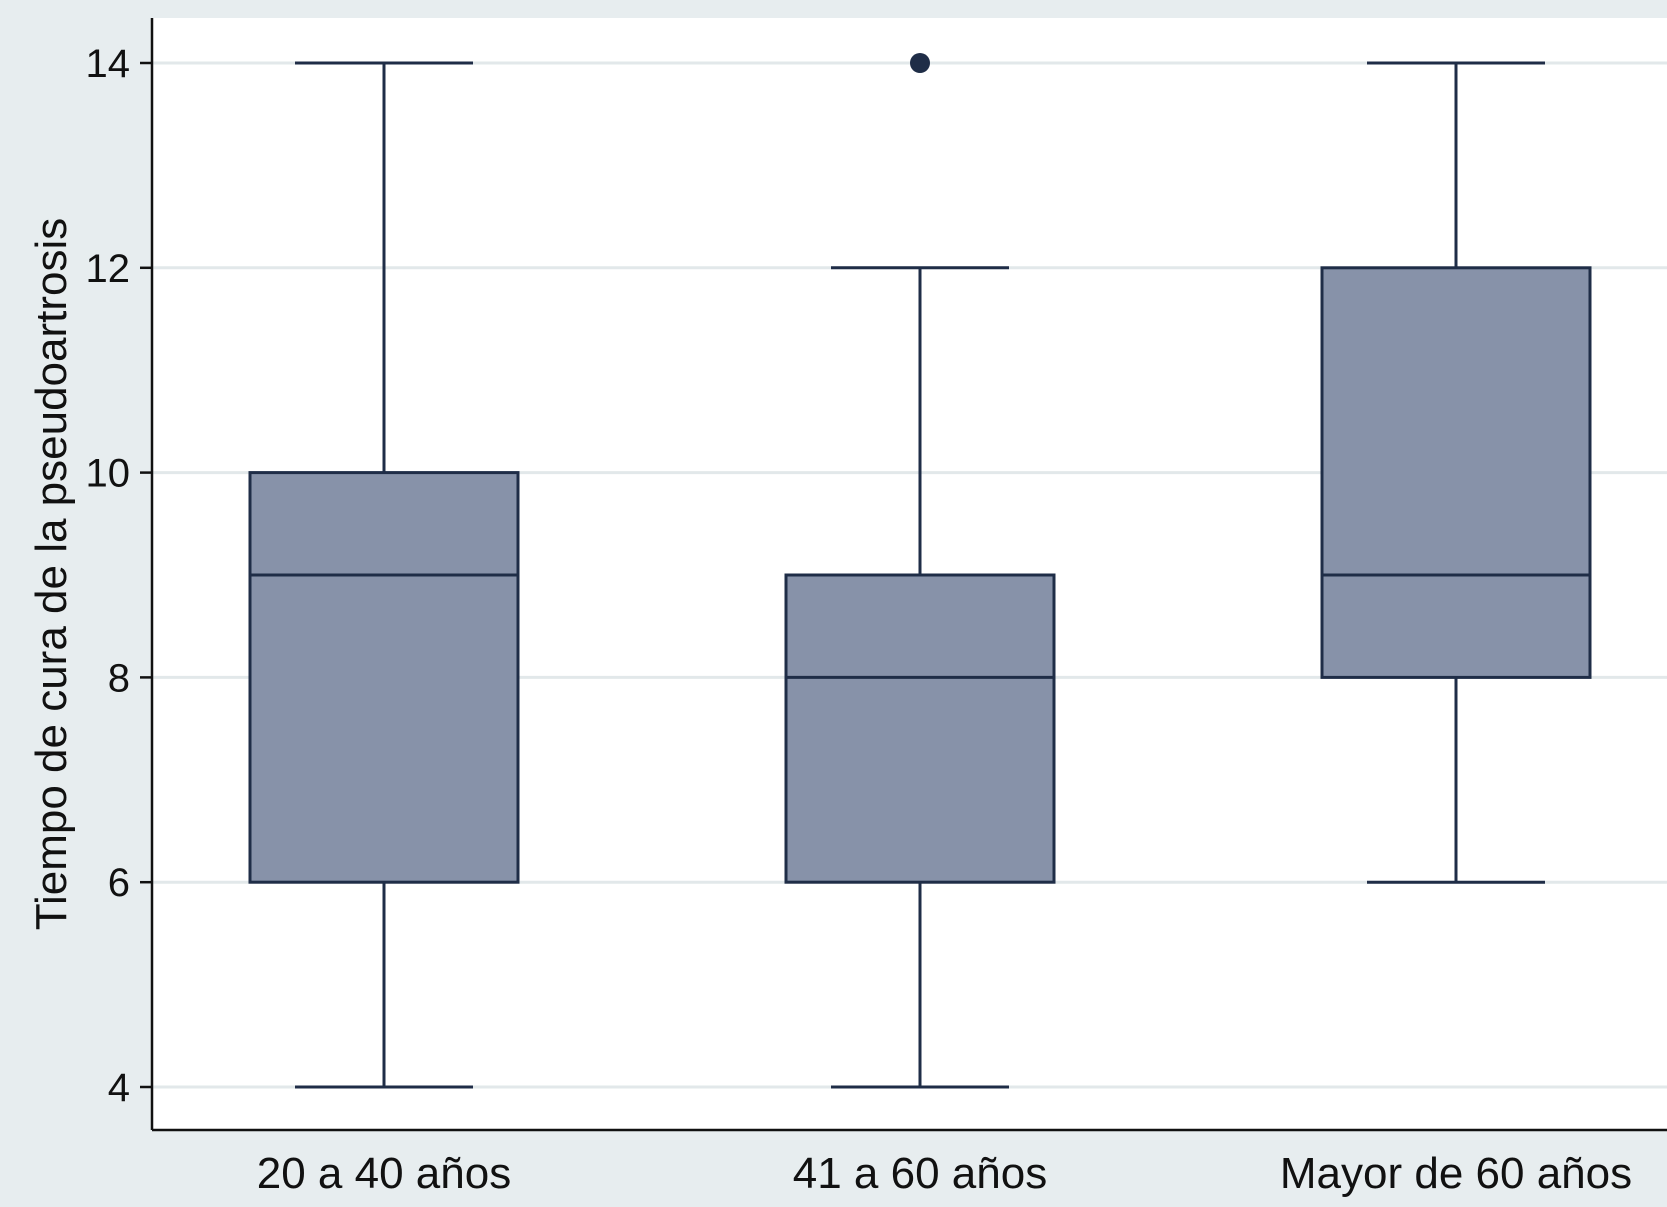 This screenshot has width=1667, height=1207. Describe the element at coordinates (920, 1173) in the screenshot. I see `x-category-label: 41 a 60 años` at that location.